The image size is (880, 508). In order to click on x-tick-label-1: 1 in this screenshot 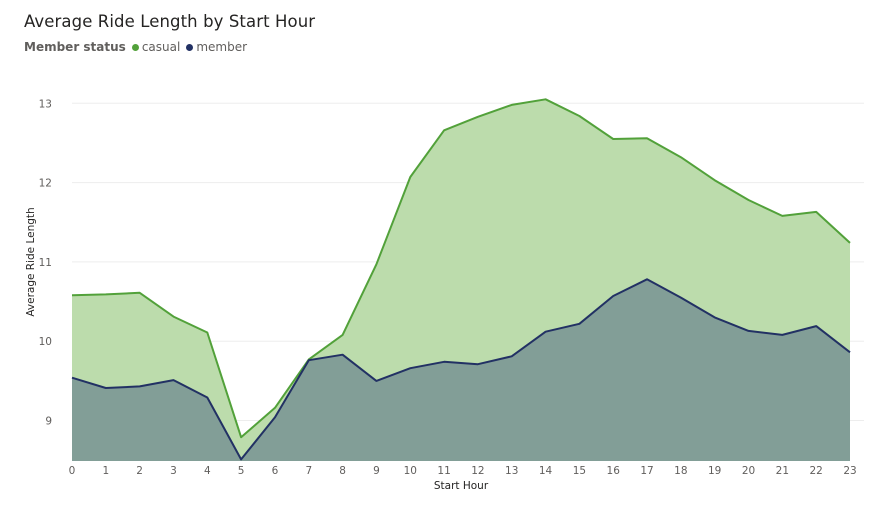, I will do `click(105, 471)`.